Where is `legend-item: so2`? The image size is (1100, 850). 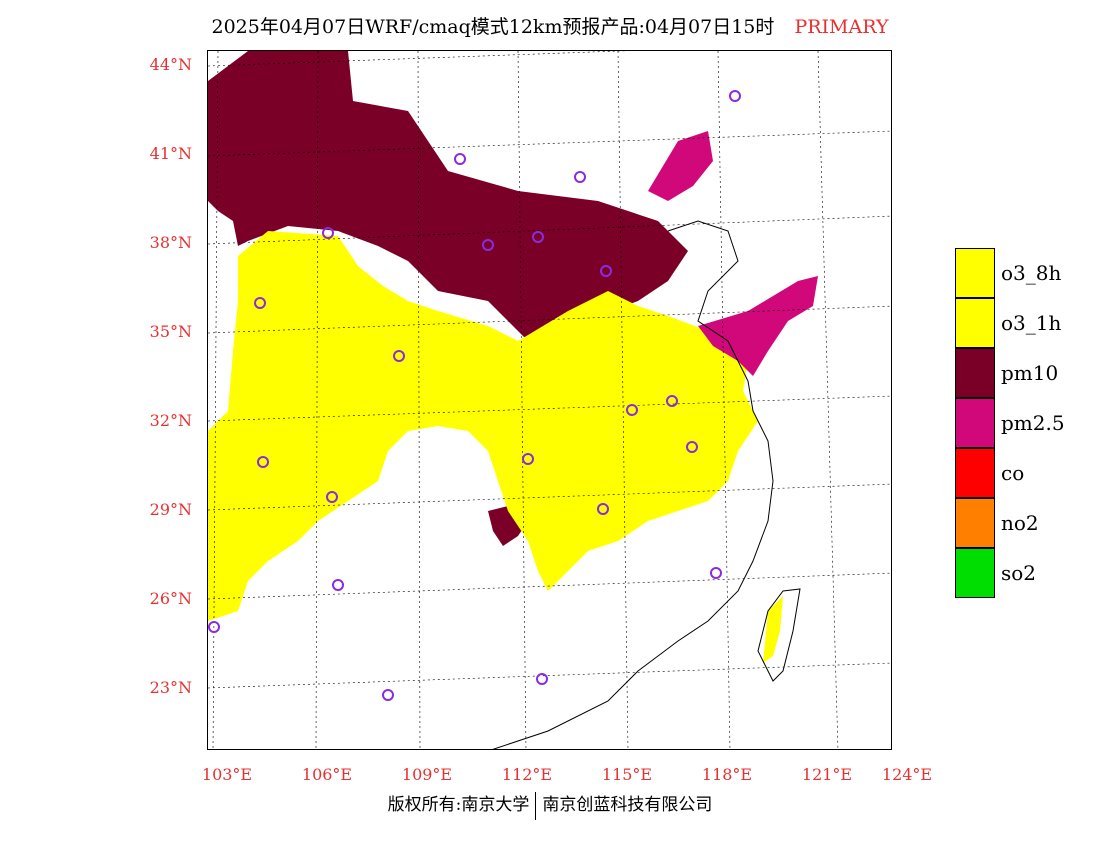
legend-item: so2 is located at coordinates (1010, 572).